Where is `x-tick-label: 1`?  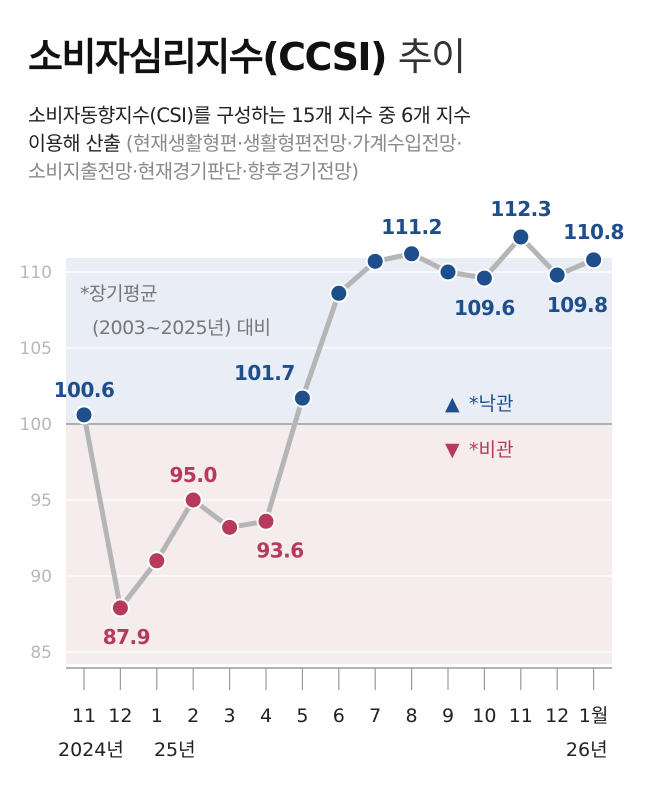 x-tick-label: 1 is located at coordinates (157, 716).